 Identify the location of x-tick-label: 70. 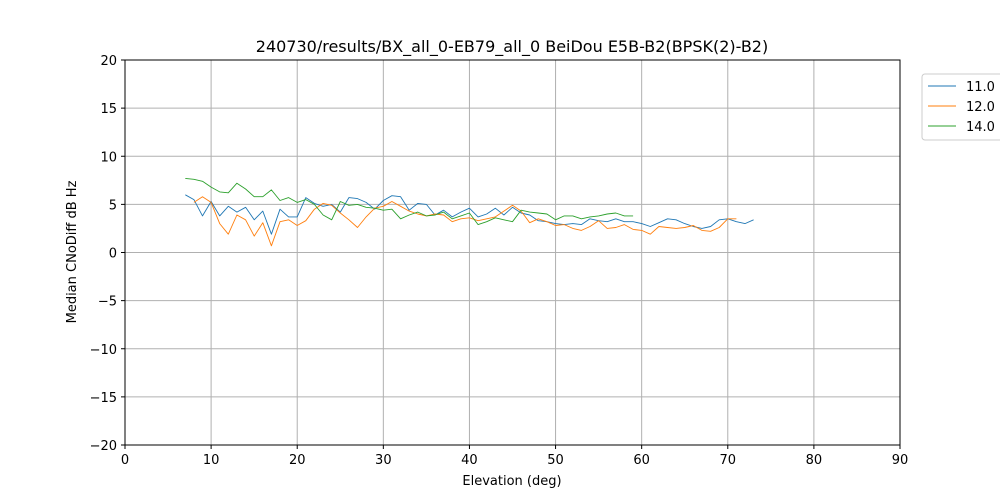
(728, 460).